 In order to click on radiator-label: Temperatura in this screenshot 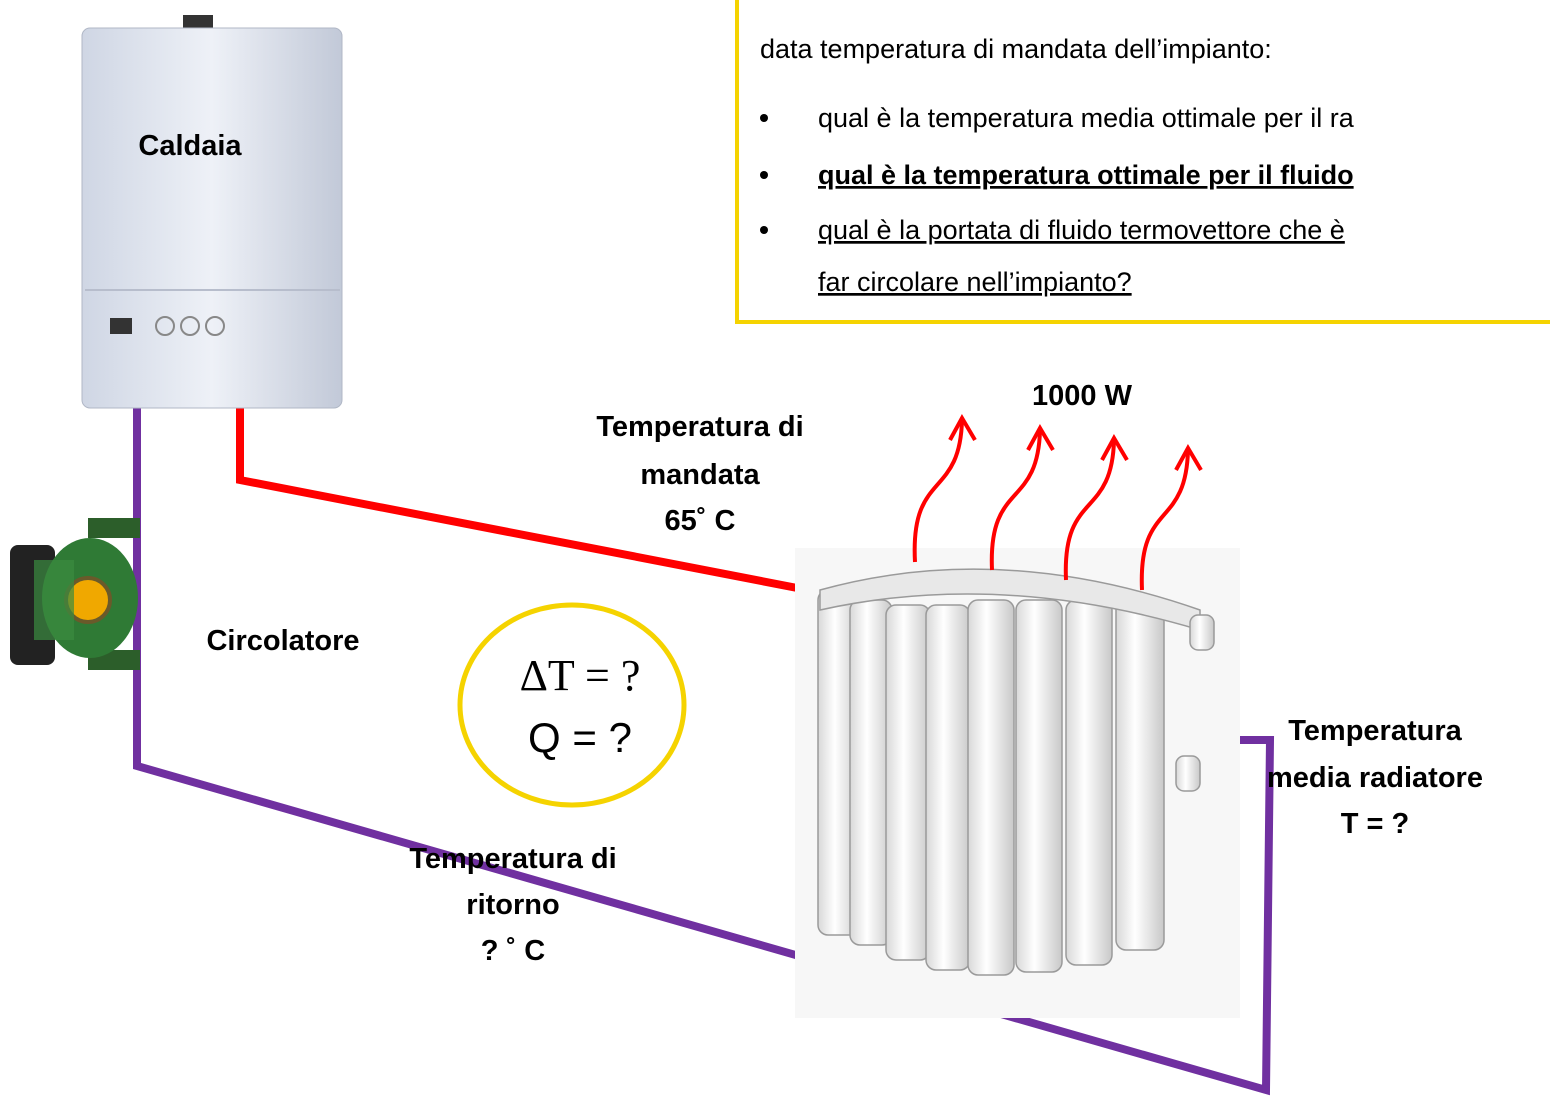, I will do `click(1375, 731)`.